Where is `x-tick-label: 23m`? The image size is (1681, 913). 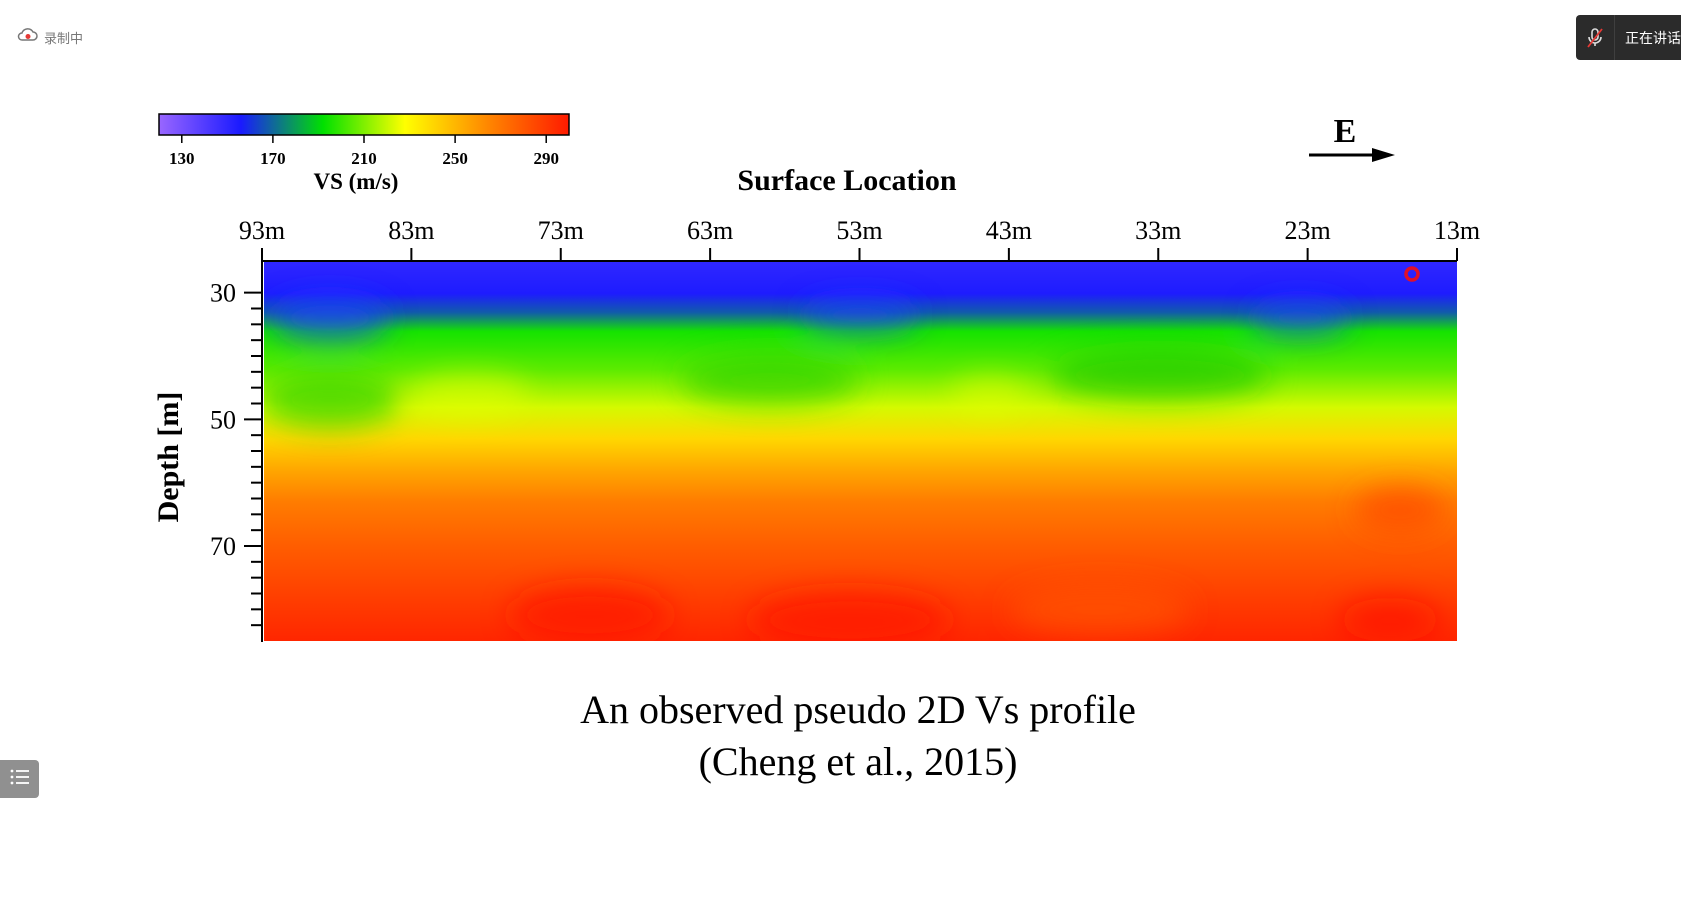 x-tick-label: 23m is located at coordinates (1308, 230).